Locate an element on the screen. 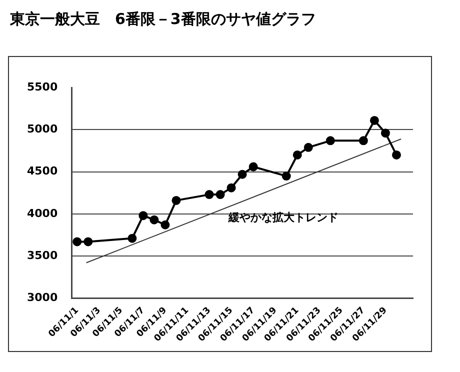 This screenshot has height=372, width=460. y-tick-label: 4500 is located at coordinates (42, 171).